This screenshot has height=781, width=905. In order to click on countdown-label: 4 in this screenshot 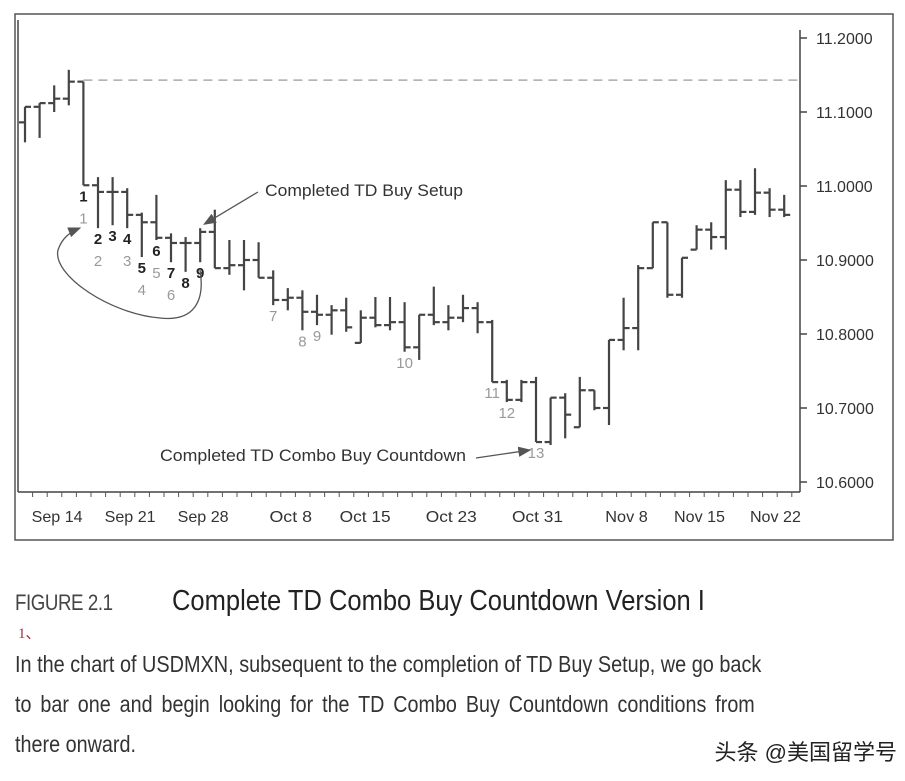, I will do `click(142, 290)`.